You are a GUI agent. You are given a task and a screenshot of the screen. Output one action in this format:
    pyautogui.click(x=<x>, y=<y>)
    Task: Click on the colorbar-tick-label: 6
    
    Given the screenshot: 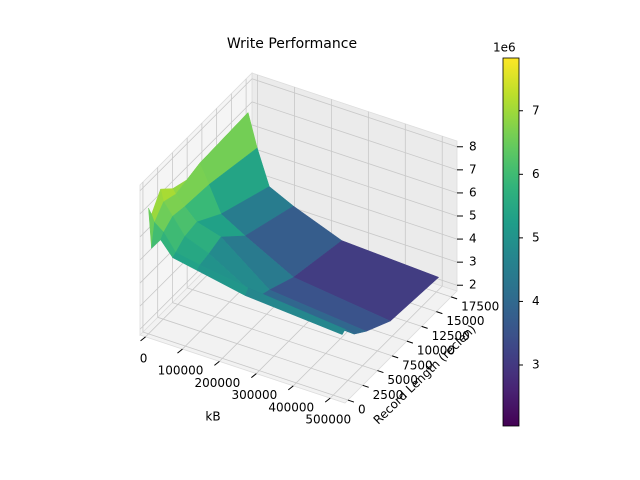 What is the action you would take?
    pyautogui.click(x=536, y=174)
    